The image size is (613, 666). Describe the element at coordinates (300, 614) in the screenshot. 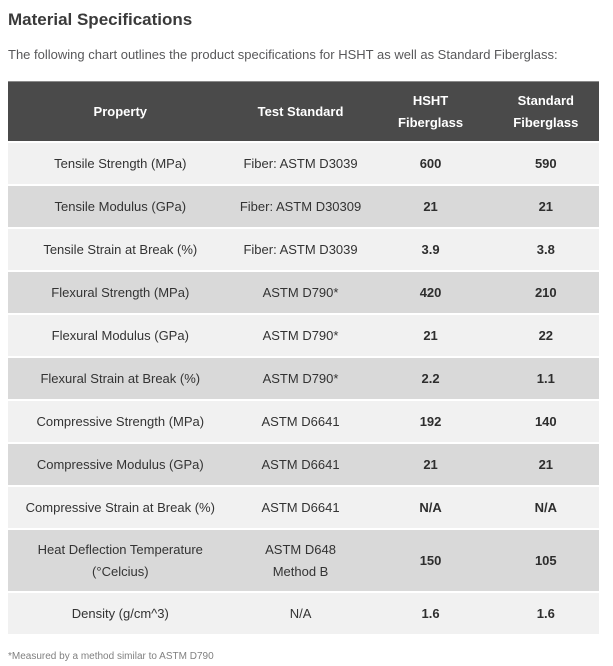

I see `test-standard-cell: N/A` at that location.